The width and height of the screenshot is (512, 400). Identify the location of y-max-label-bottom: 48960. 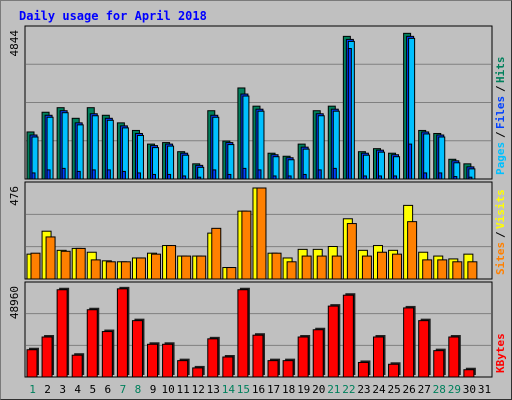
(14, 302).